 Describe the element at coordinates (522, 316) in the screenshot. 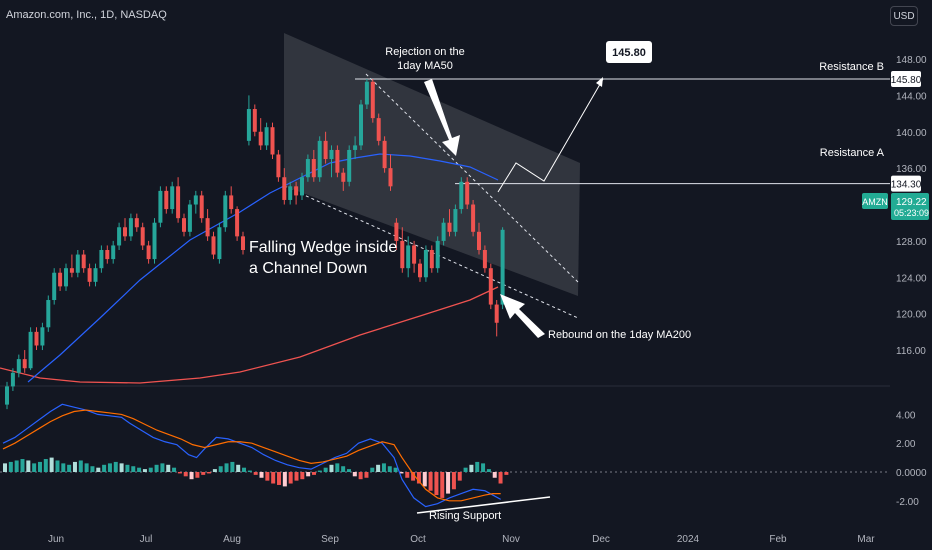

I see `rebound-arrow` at that location.